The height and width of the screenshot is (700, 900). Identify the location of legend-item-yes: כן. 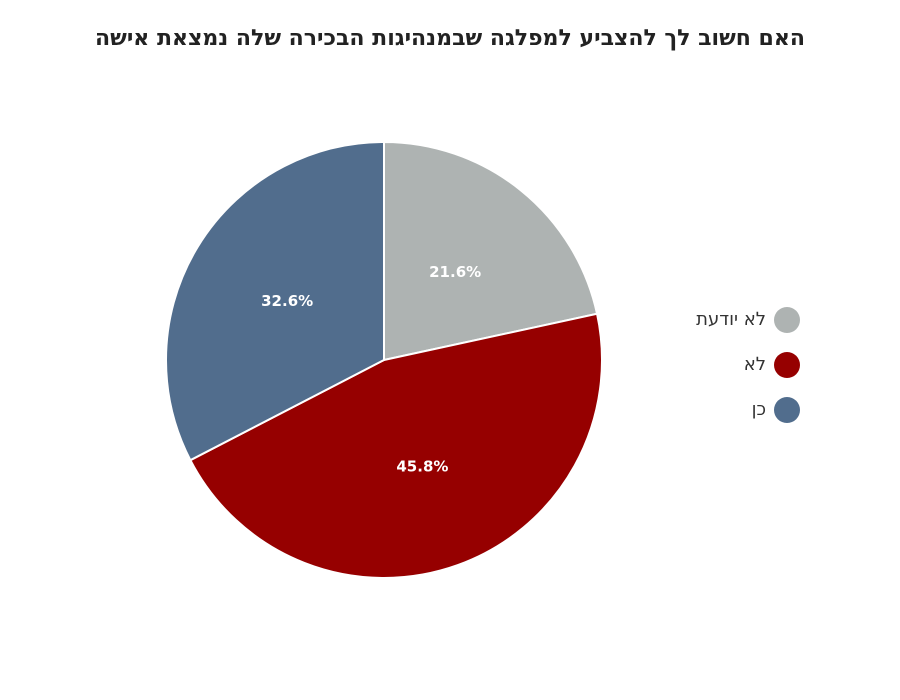
(700, 409).